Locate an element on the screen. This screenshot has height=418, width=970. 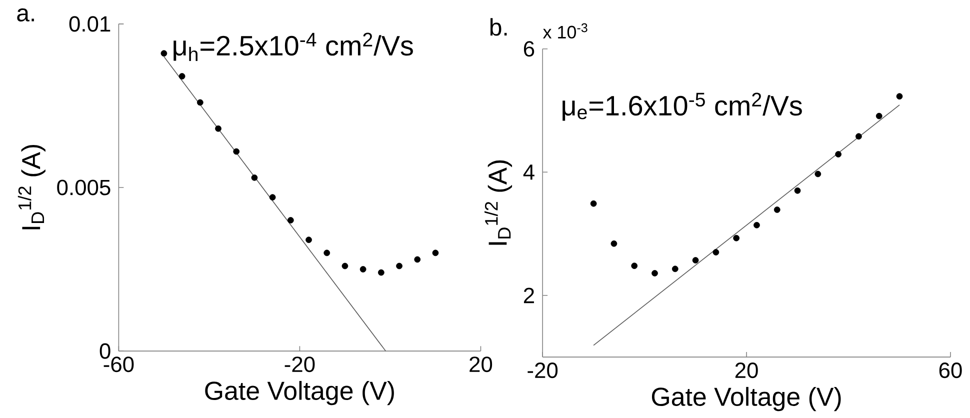
y-tick-label: 2 is located at coordinates (529, 295).